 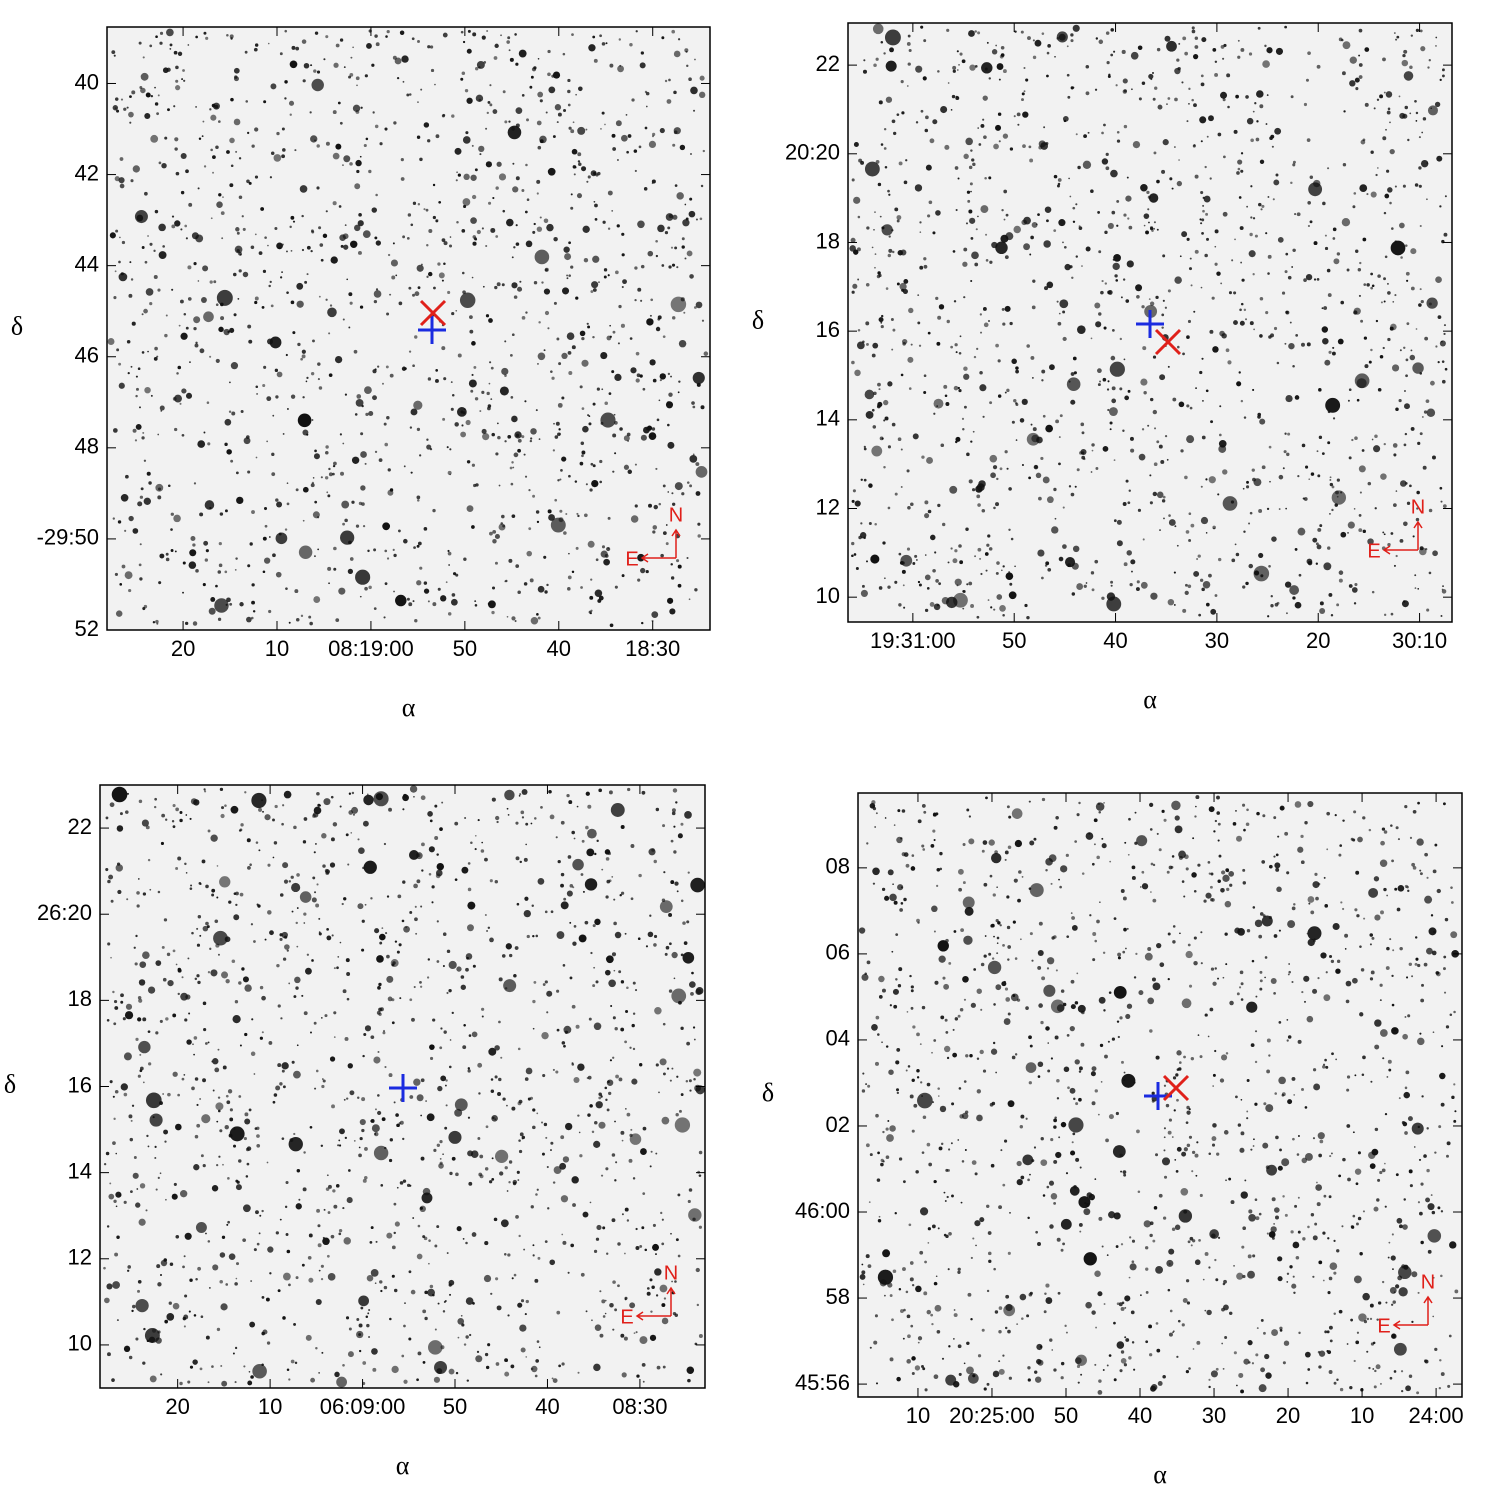 What do you see at coordinates (80, 826) in the screenshot?
I see `y-tick-label: 22` at bounding box center [80, 826].